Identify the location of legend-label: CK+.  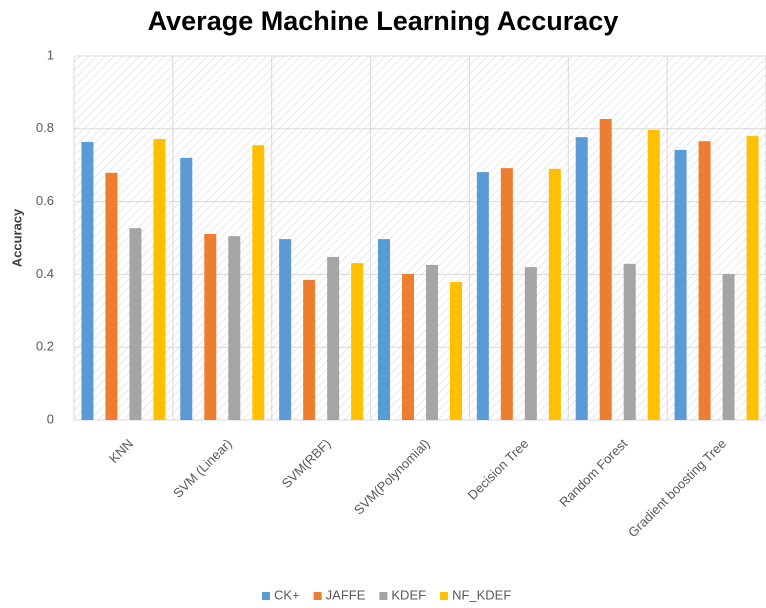
(287, 594).